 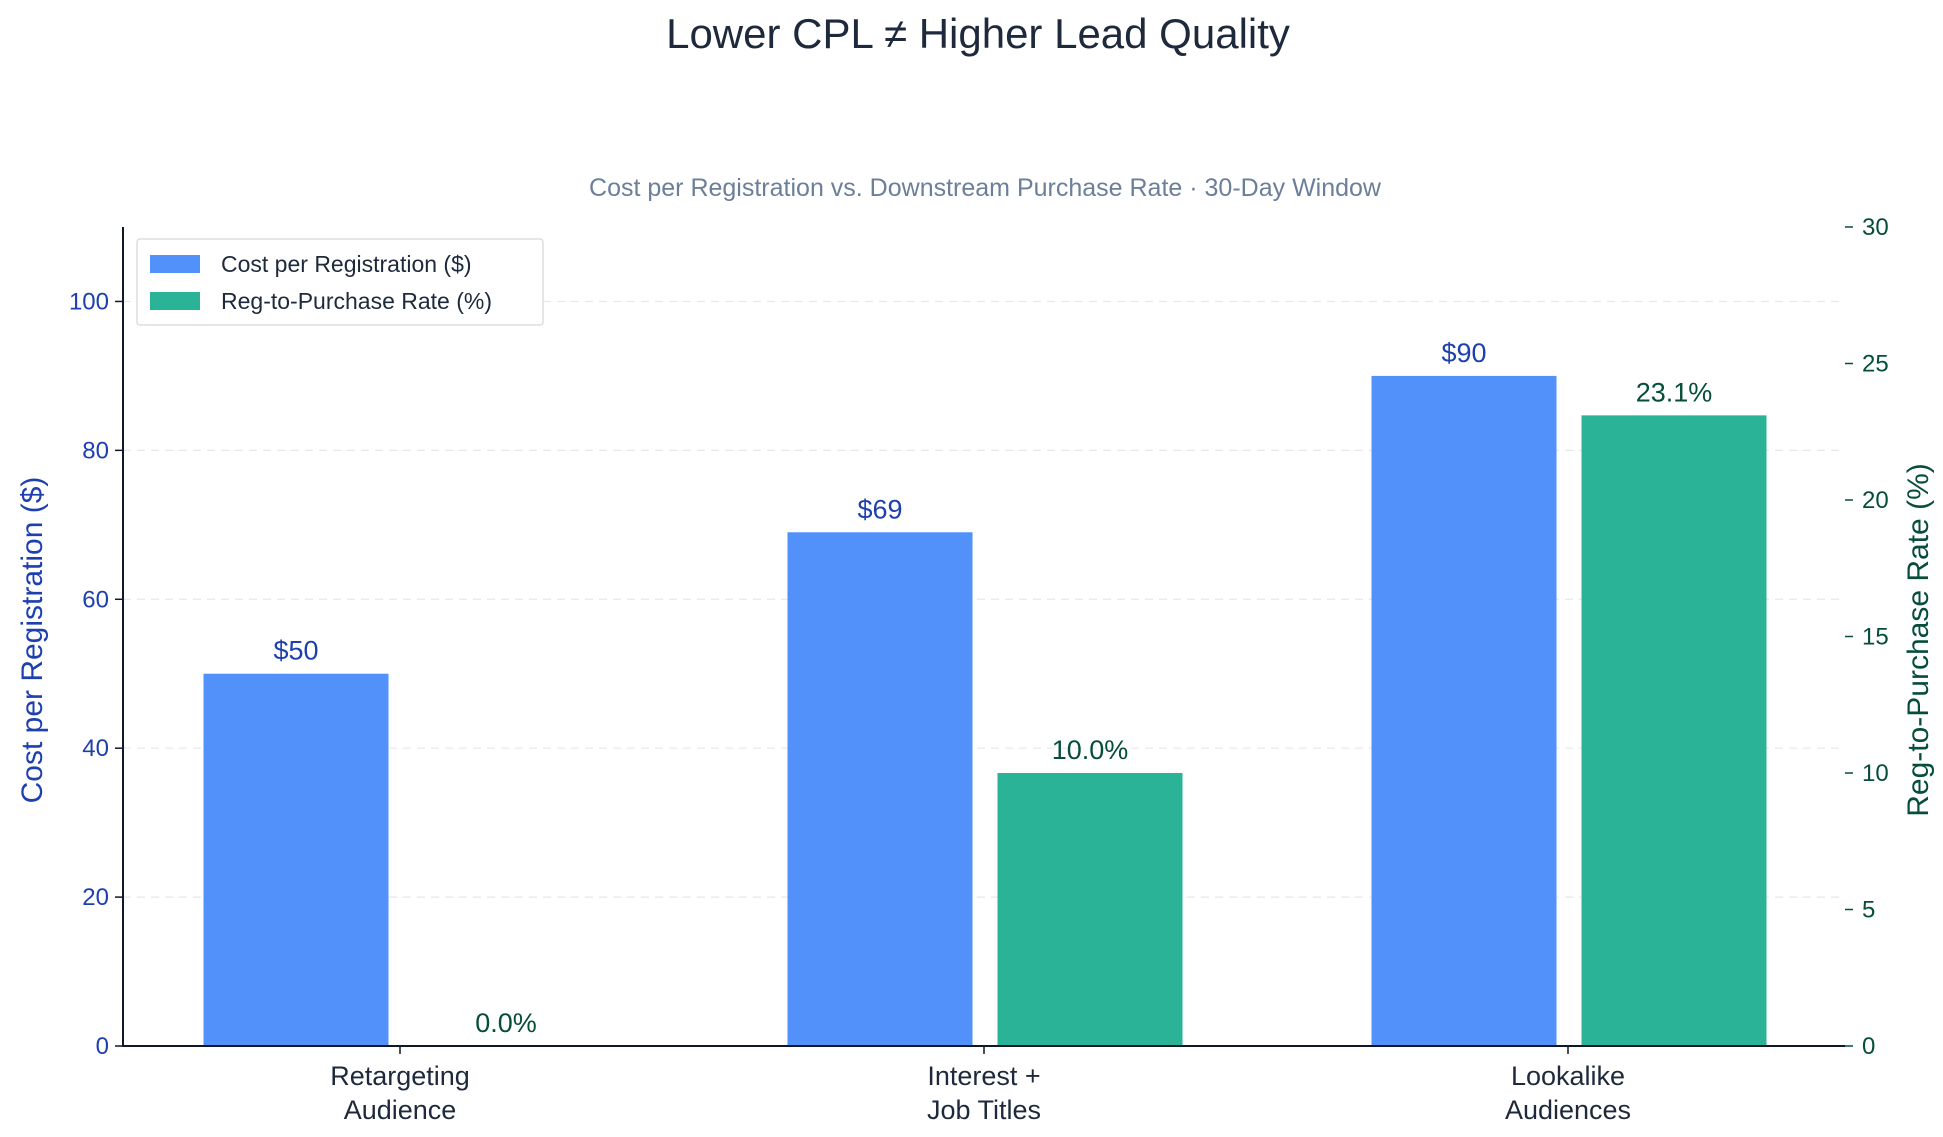 What do you see at coordinates (175, 301) in the screenshot?
I see `legend-swatch-rate` at bounding box center [175, 301].